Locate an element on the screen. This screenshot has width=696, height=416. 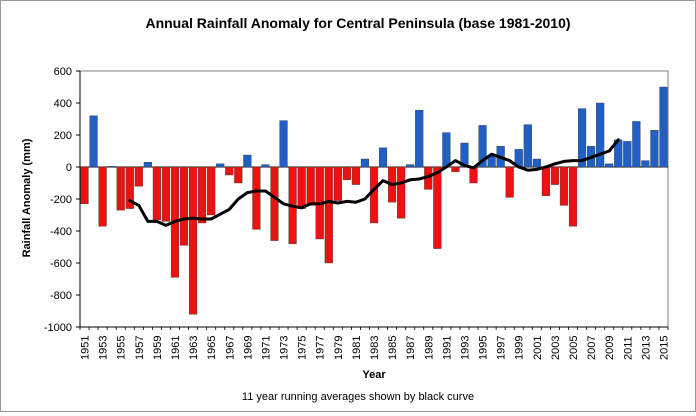
bar-1964 is located at coordinates (202, 195).